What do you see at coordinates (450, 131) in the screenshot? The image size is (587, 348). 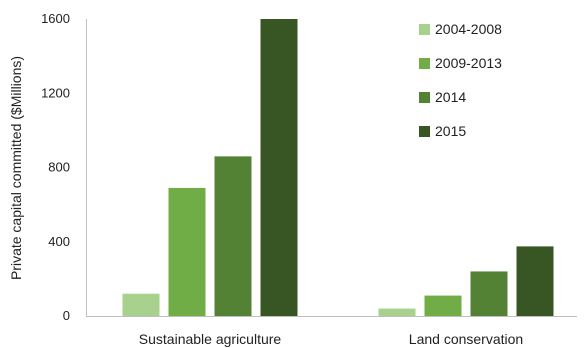 I see `legend-label: 2015` at bounding box center [450, 131].